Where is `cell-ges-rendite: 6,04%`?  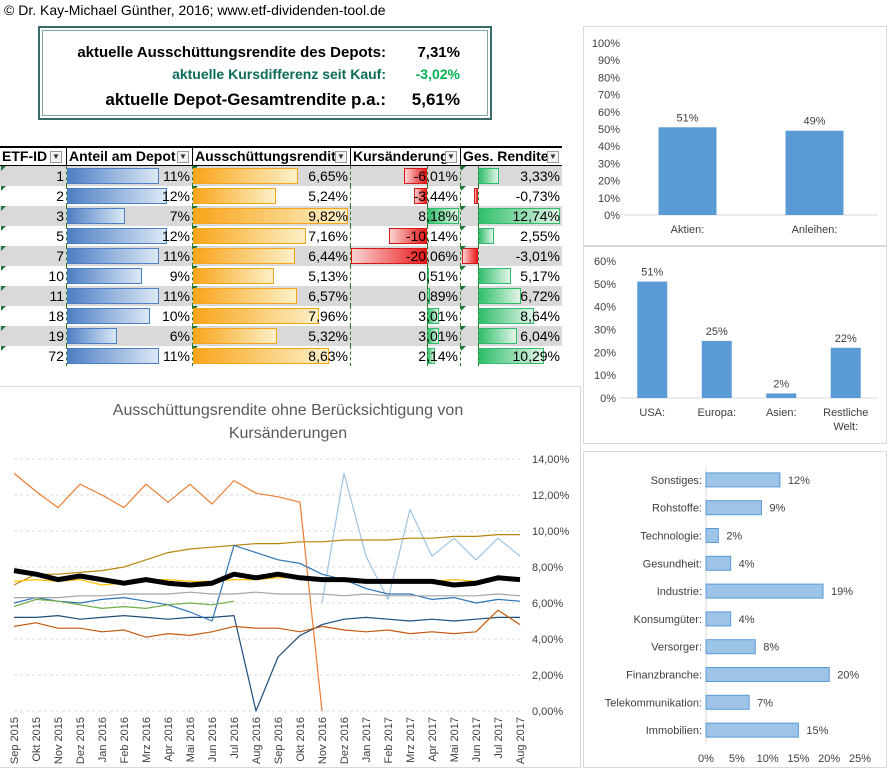
cell-ges-rendite: 6,04% is located at coordinates (540, 336).